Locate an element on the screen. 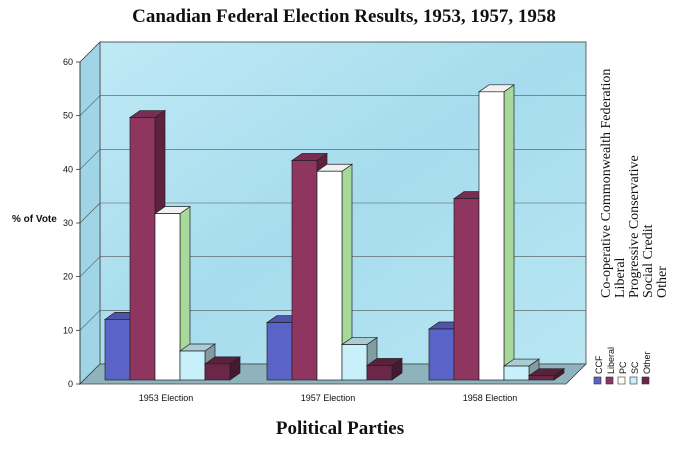 The image size is (688, 452). y-tick-labels: 0 10 20 30 40 50 60 is located at coordinates (68, 223).